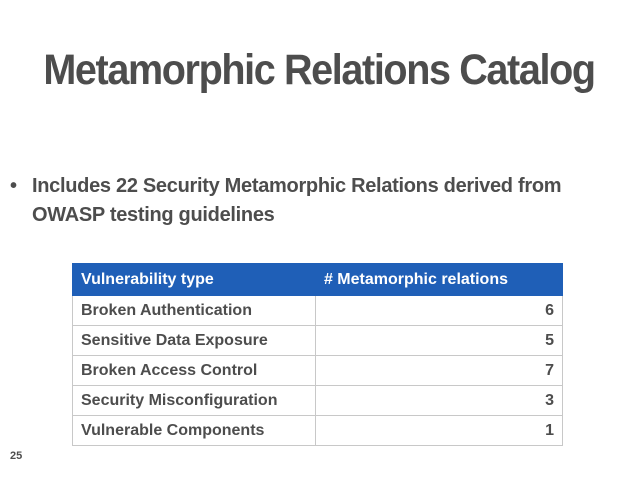  What do you see at coordinates (194, 370) in the screenshot?
I see `vulnerability-type-cell: Broken Access Control` at bounding box center [194, 370].